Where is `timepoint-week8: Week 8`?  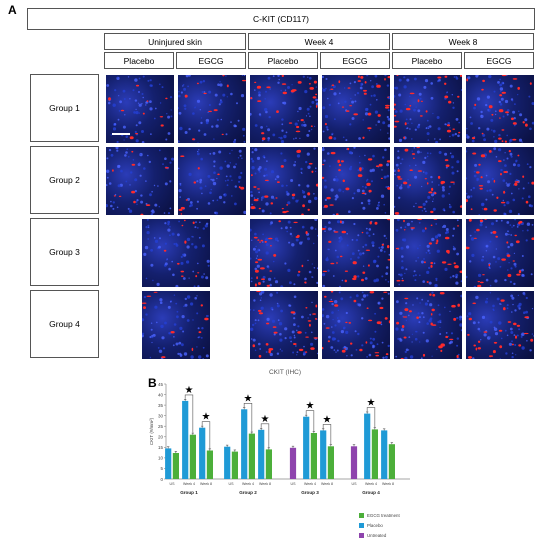
timepoint-week8: Week 8 is located at coordinates (463, 41).